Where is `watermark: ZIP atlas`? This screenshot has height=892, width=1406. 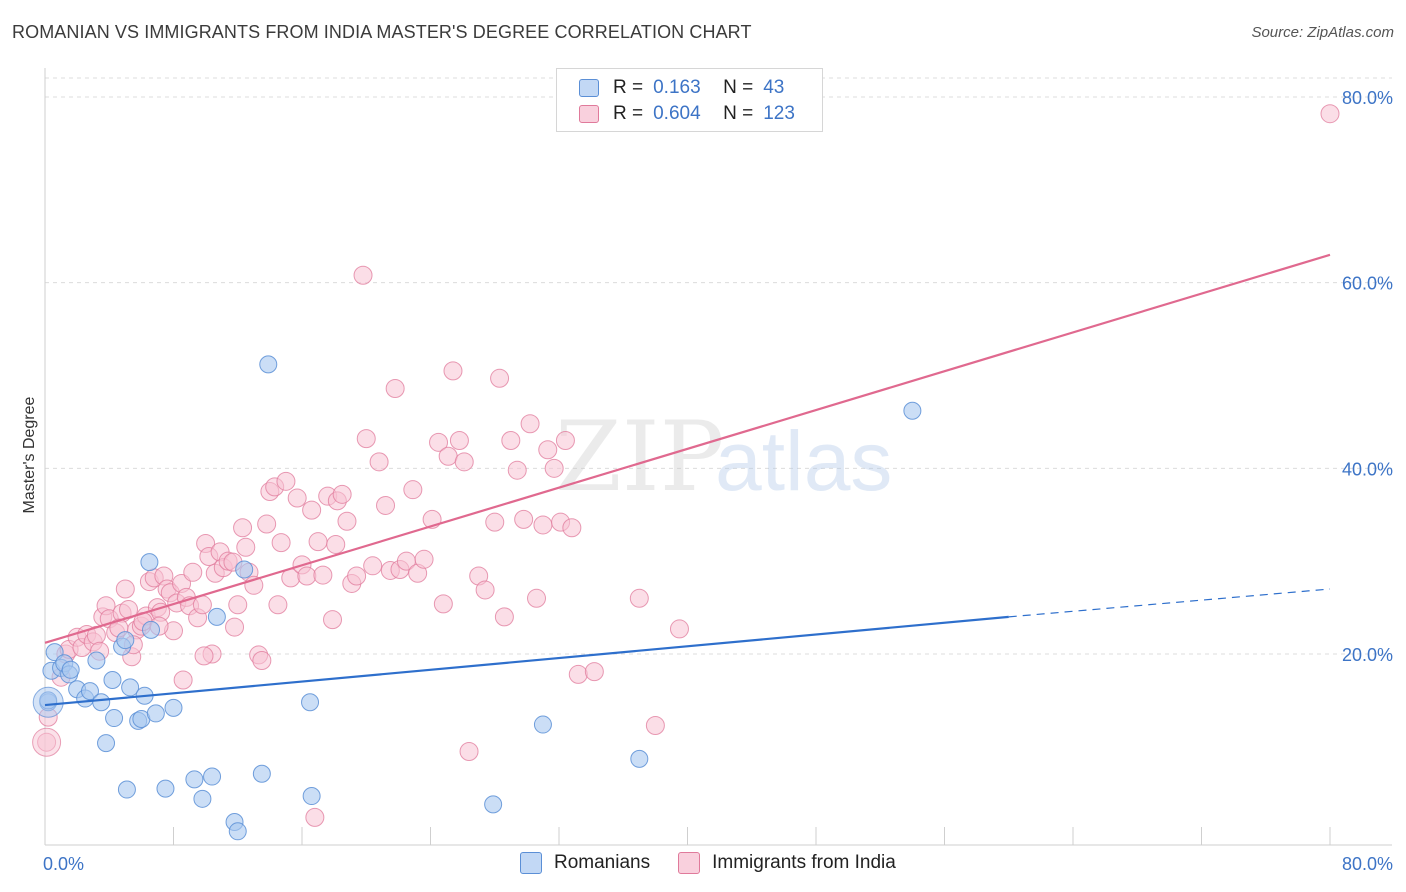
watermark: ZIP atlas is located at coordinates (723, 457).